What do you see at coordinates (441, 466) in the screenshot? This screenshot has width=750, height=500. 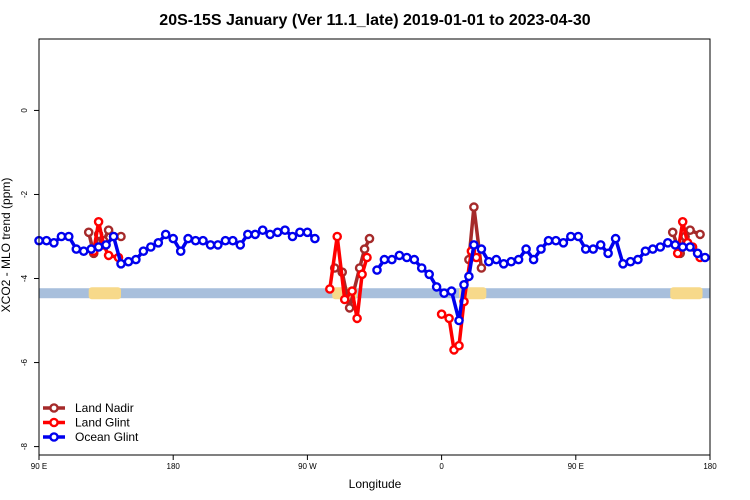 I see `x-tick-label: 0` at bounding box center [441, 466].